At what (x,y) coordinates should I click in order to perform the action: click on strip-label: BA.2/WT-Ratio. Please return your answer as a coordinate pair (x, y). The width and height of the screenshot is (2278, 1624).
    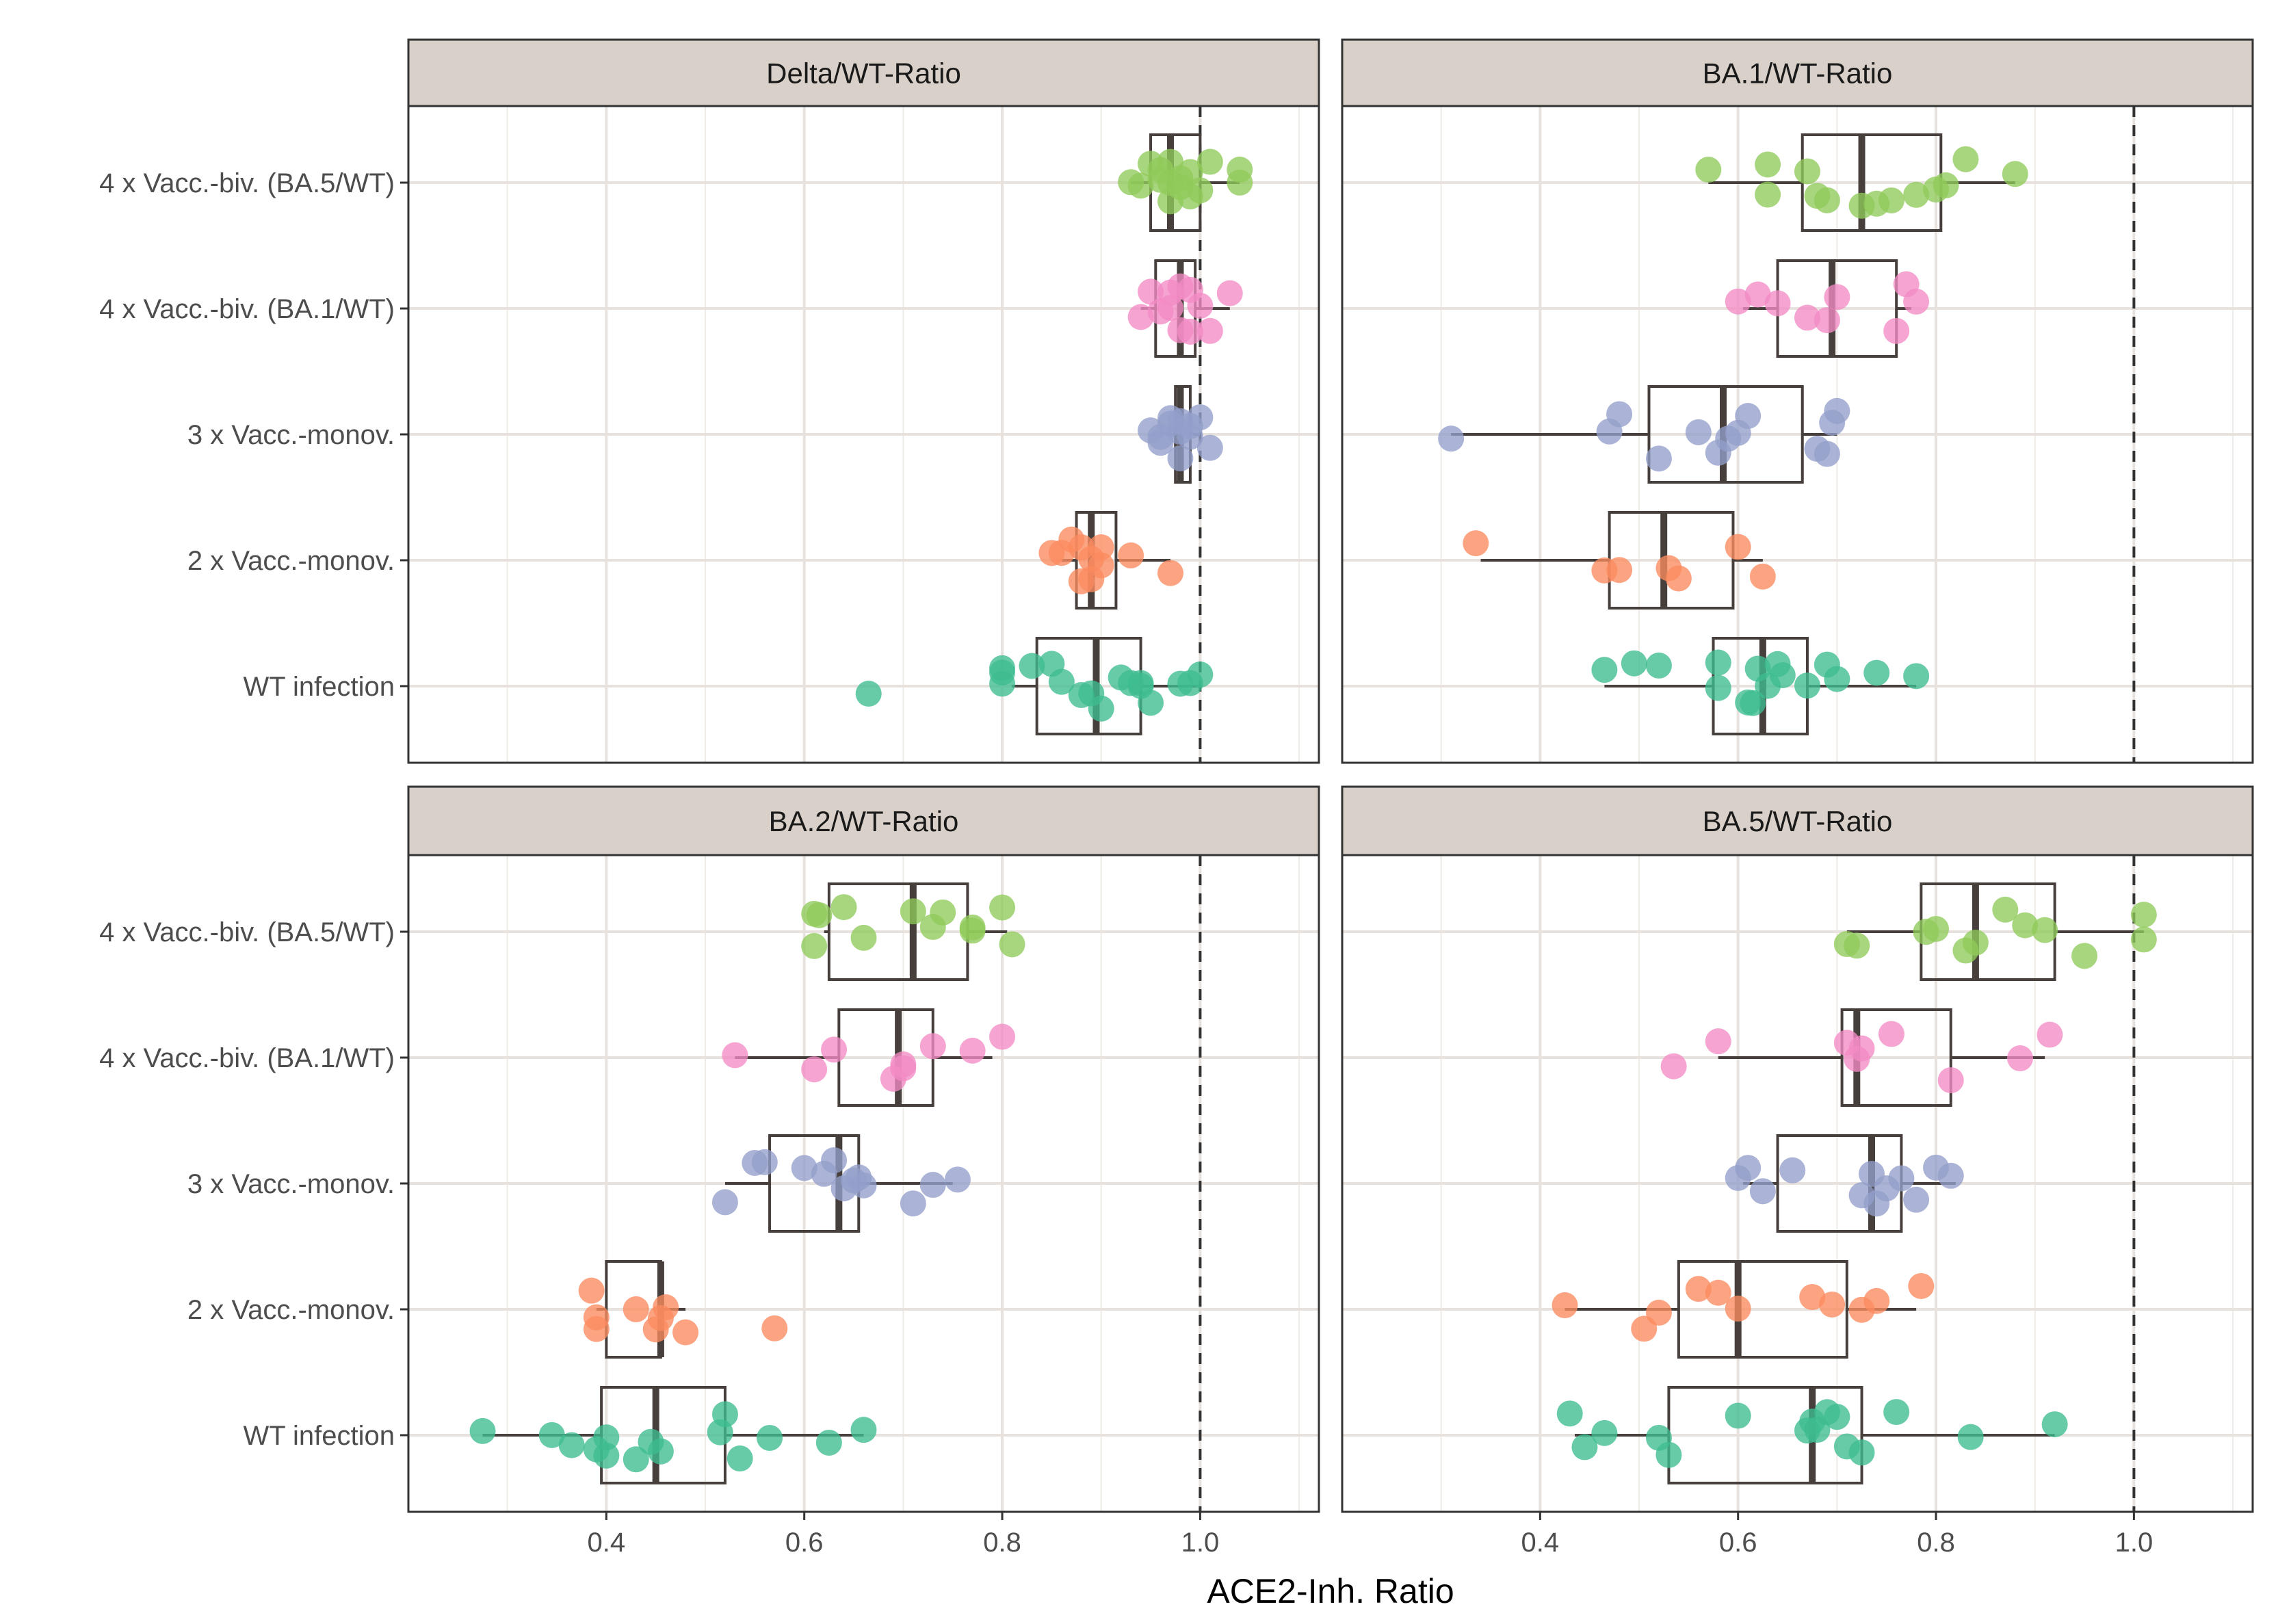
    Looking at the image, I should click on (864, 821).